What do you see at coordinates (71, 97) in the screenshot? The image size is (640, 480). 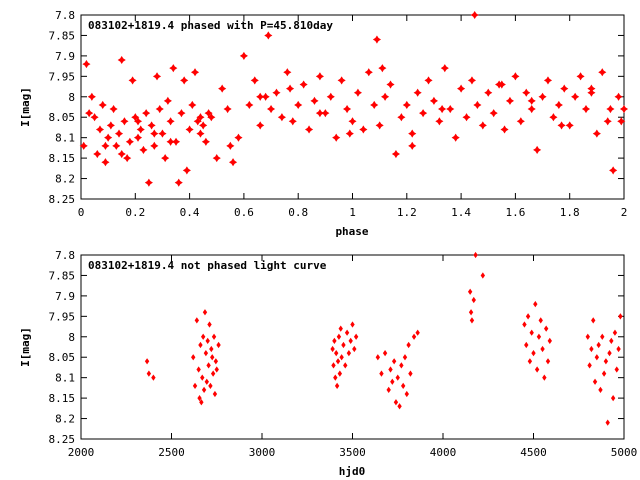 I see `y-tick-label: 8` at bounding box center [71, 97].